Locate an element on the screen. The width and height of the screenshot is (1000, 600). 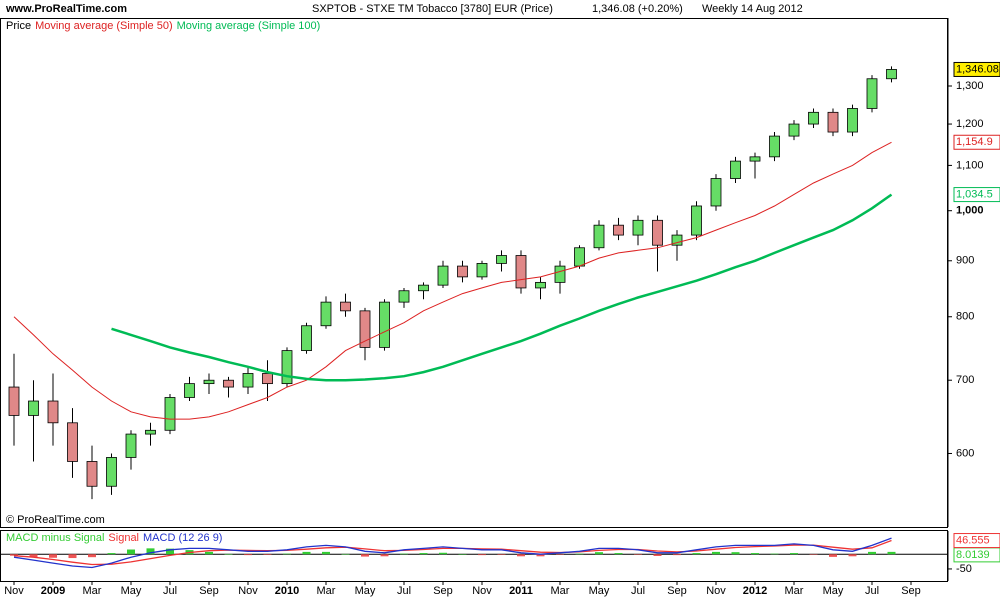
y-tick-label: 900 is located at coordinates (965, 261).